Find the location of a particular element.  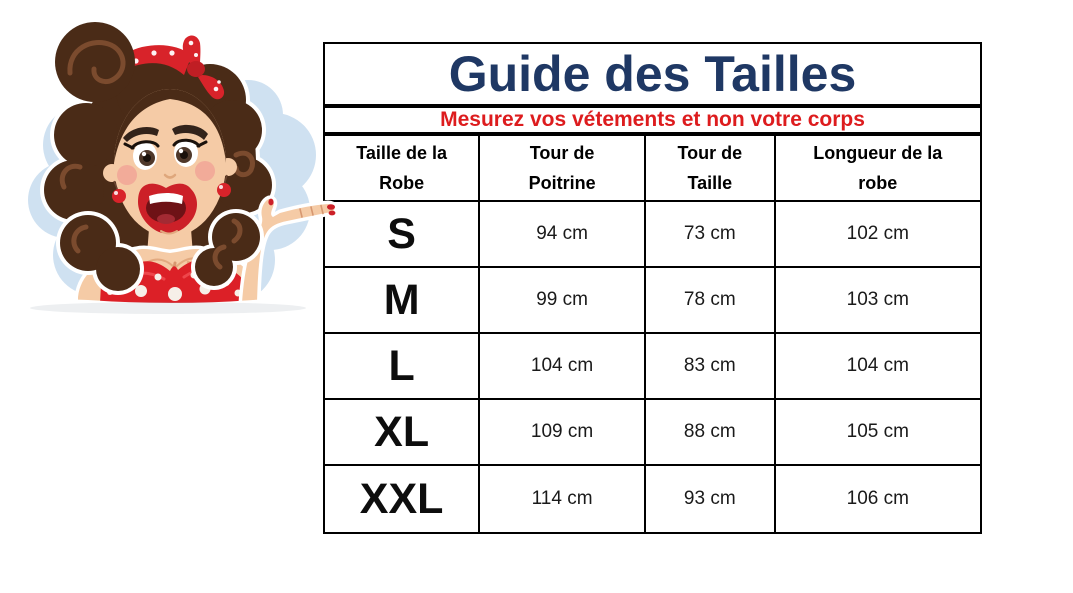

eye-right is located at coordinates (190, 152).